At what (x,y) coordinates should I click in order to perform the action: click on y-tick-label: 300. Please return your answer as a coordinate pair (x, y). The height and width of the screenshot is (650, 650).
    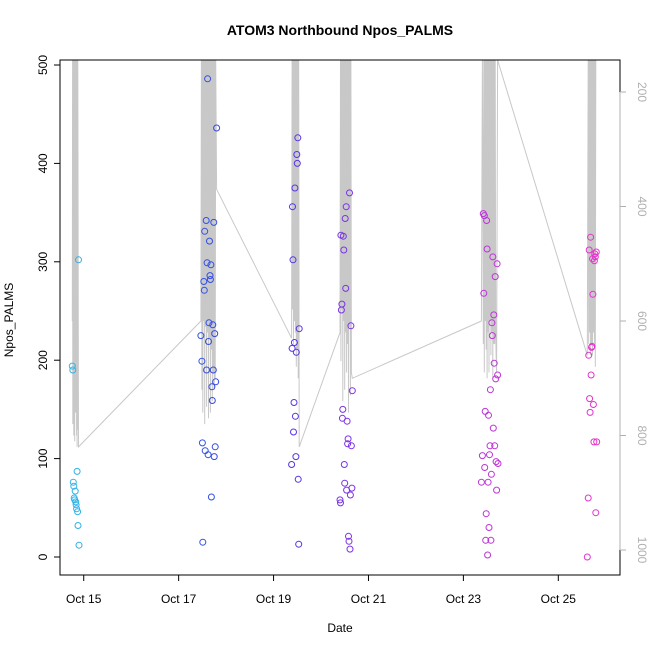
    Looking at the image, I should click on (43, 261).